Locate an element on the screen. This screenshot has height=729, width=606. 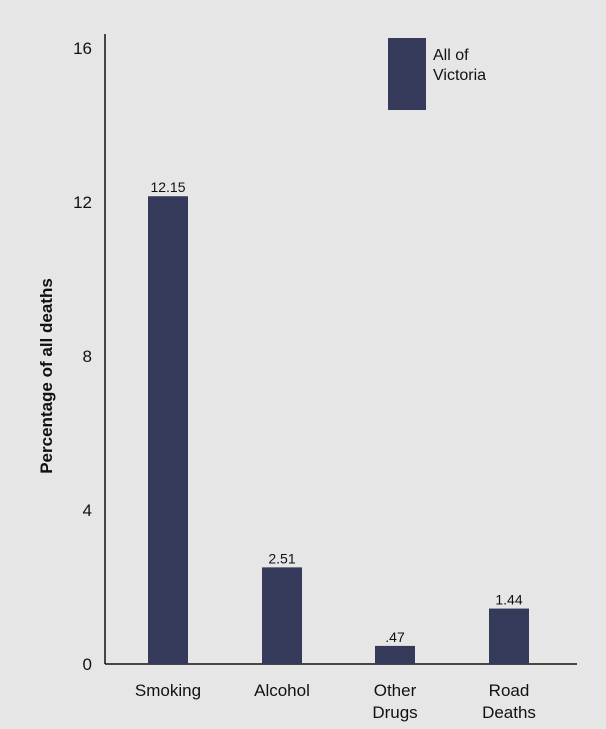
x-tick-label: Smoking is located at coordinates (168, 690).